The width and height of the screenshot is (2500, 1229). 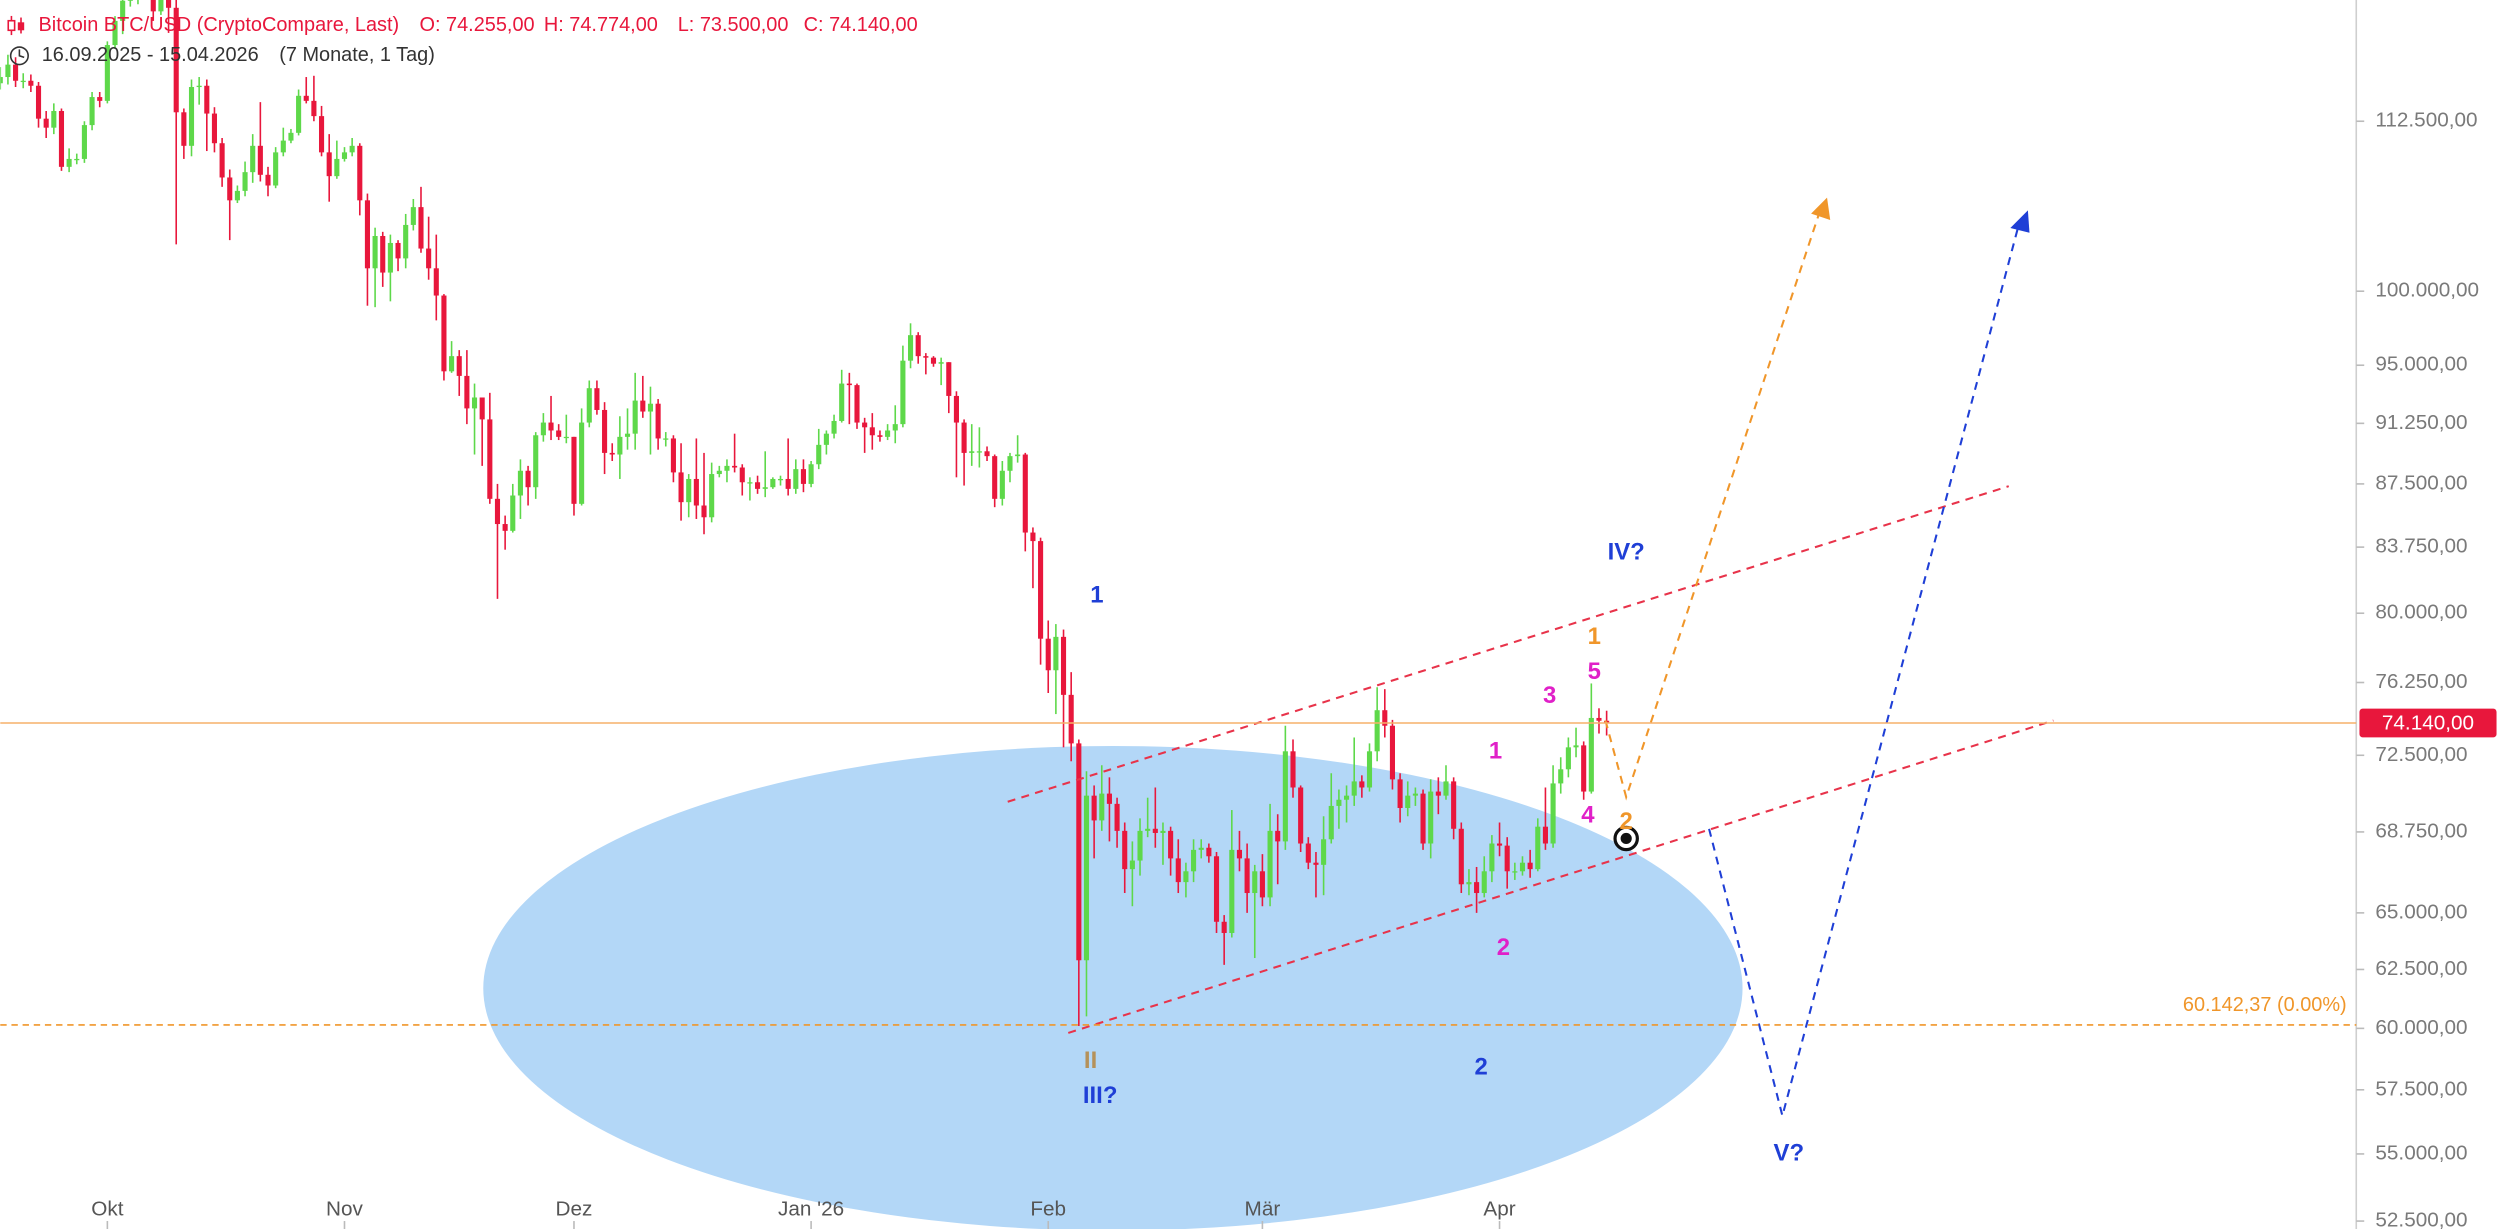 I want to click on clock-icon, so click(x=21, y=54).